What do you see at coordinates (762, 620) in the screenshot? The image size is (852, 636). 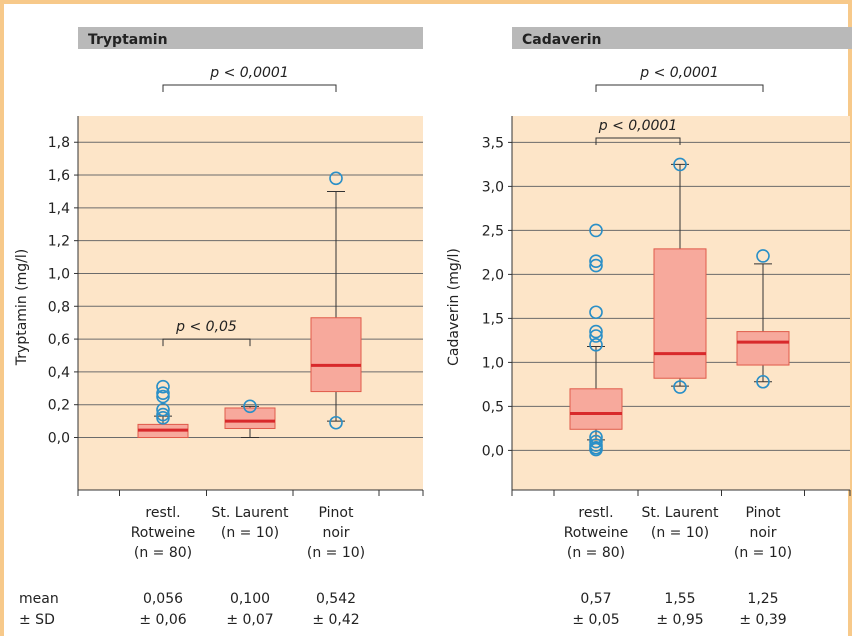 I see `sd-value: ± 0,39` at bounding box center [762, 620].